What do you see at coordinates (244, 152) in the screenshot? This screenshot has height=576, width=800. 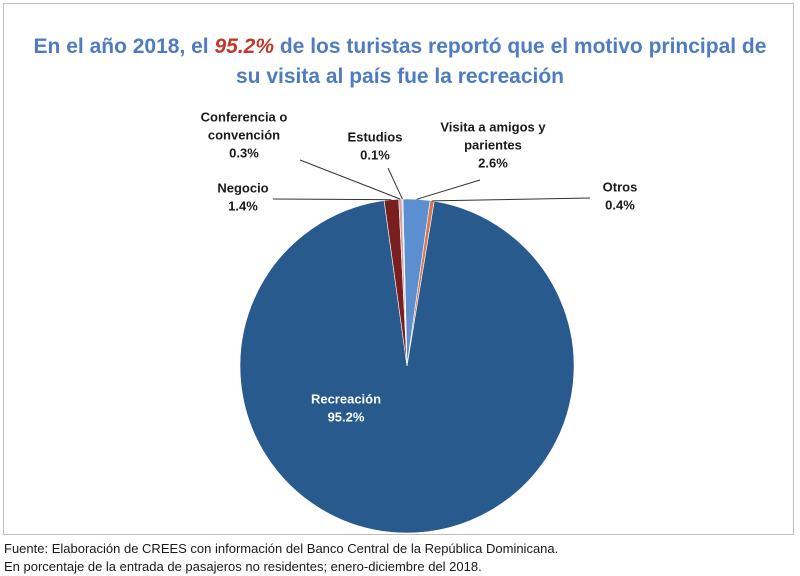 I see `data-label-value-conferencia-o-convencion: 0.3%` at bounding box center [244, 152].